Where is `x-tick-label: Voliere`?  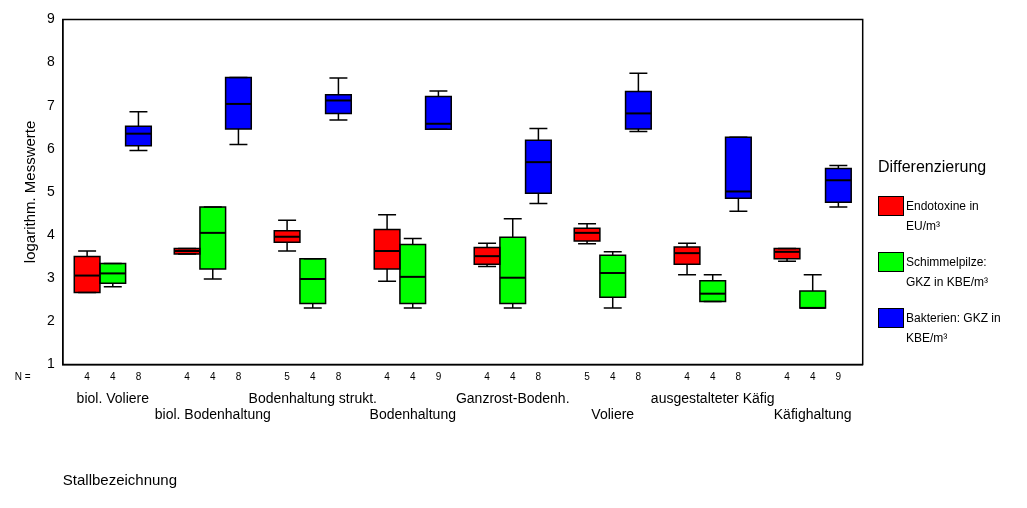
x-tick-label: Voliere is located at coordinates (613, 414).